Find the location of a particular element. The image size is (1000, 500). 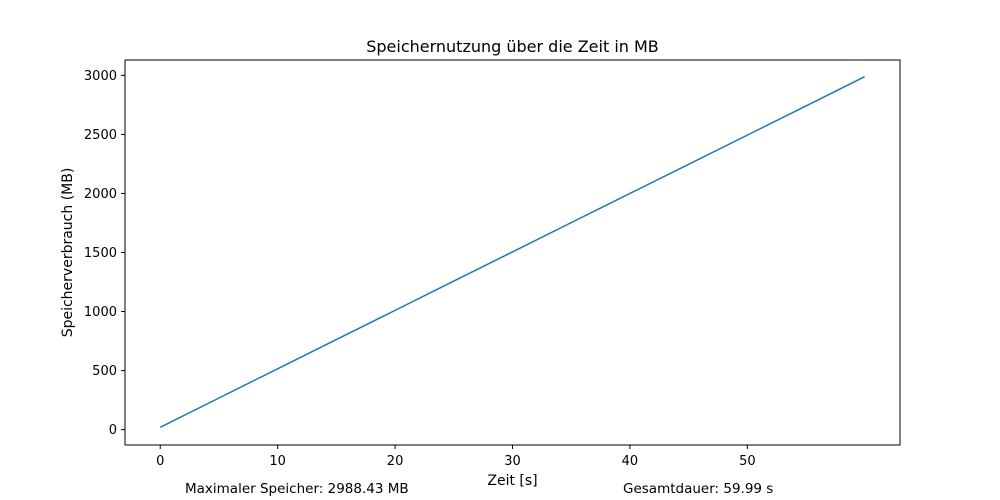

max-memory-note: Maximaler Speicher: 2988.43 MB is located at coordinates (297, 489).